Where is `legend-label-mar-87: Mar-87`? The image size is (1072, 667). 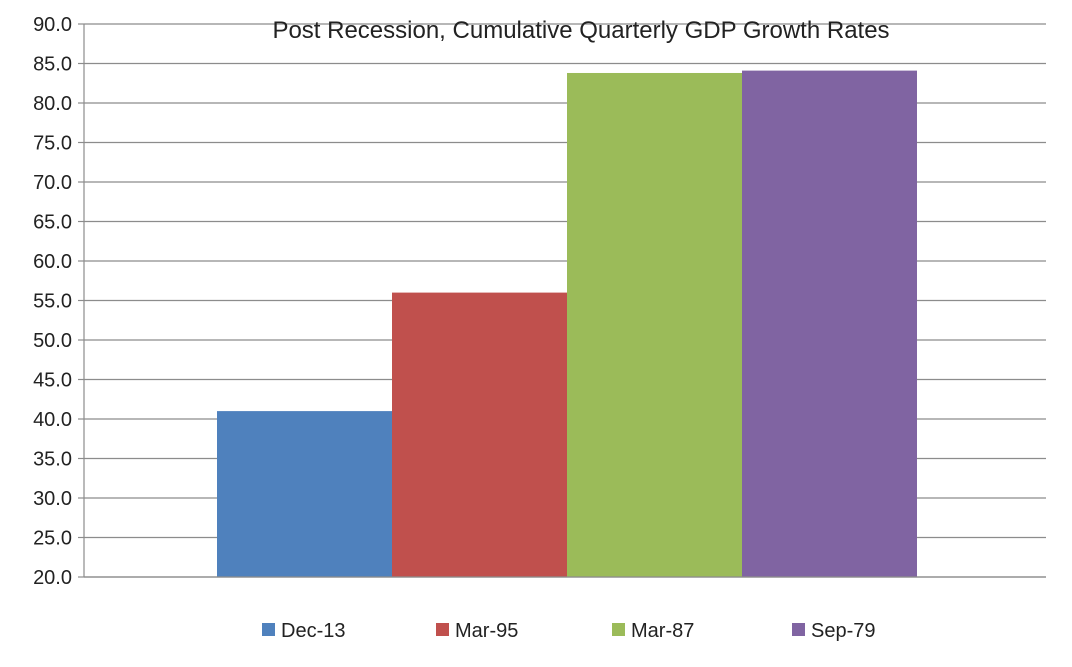 legend-label-mar-87: Mar-87 is located at coordinates (662, 631).